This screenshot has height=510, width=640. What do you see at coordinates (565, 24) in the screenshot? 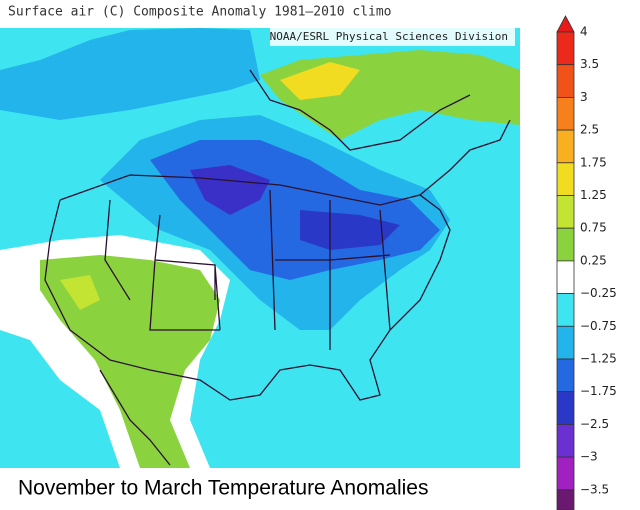
I see `colorbar-top` at bounding box center [565, 24].